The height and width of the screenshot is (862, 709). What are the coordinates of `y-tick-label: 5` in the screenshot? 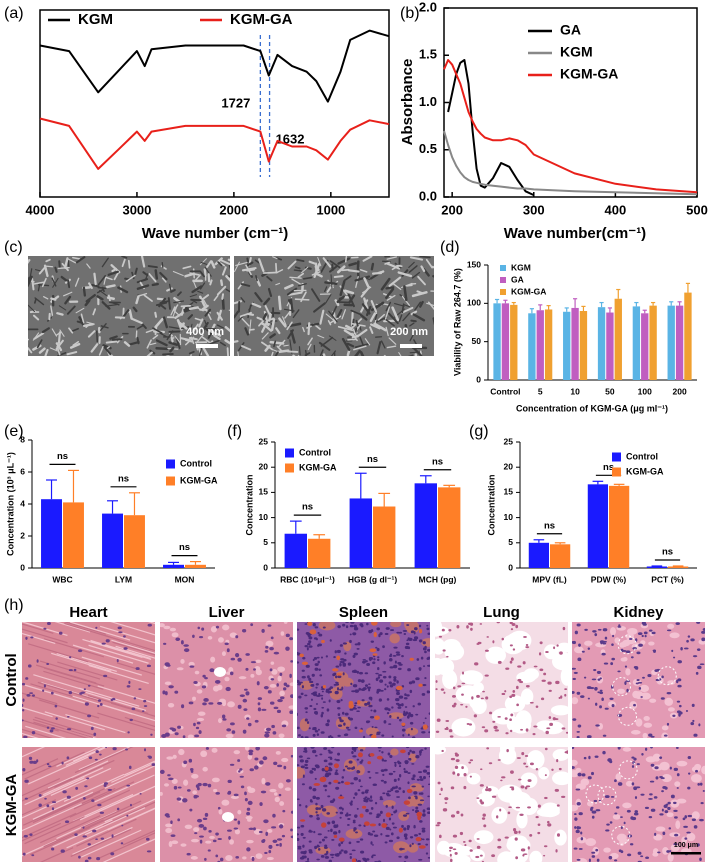 It's located at (265, 542).